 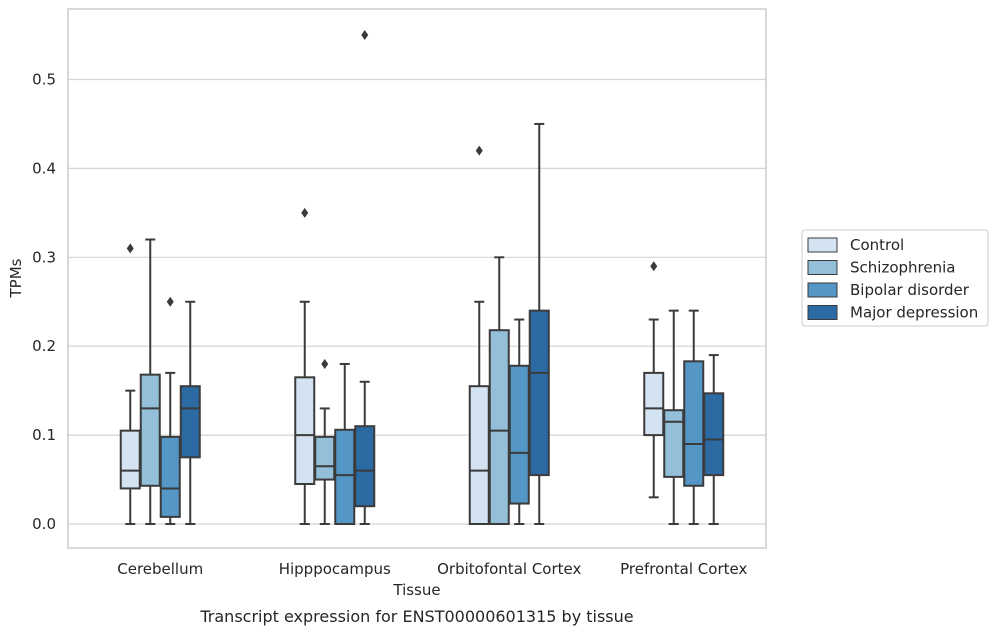 What do you see at coordinates (44, 80) in the screenshot?
I see `y-tick-label: 0.5` at bounding box center [44, 80].